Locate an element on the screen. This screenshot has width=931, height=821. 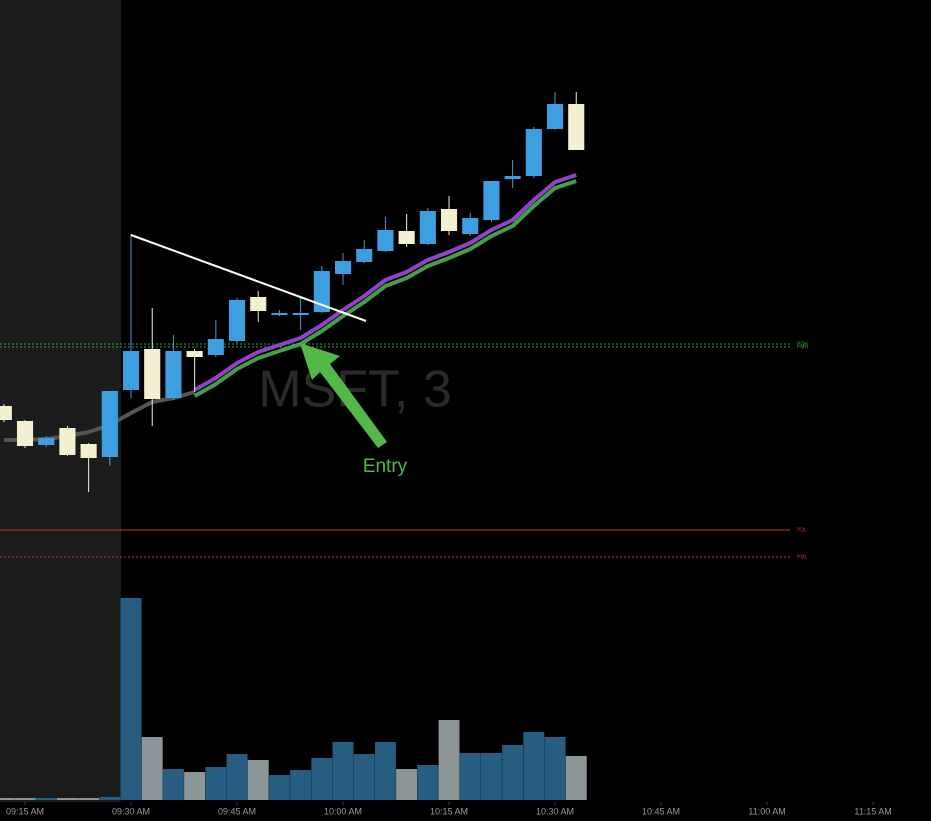
x-tick-label: 09:15 AM is located at coordinates (25, 811).